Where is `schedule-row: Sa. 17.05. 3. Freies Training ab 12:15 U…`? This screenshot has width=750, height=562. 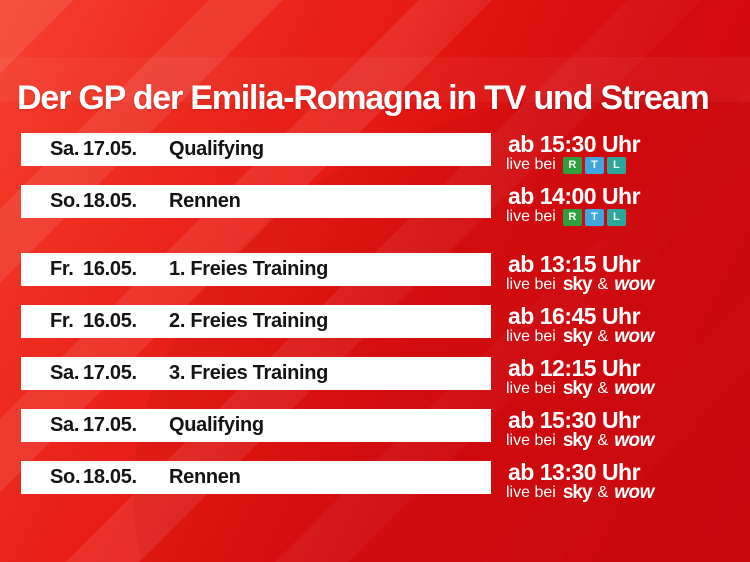
schedule-row: Sa. 17.05. 3. Freies Training ab 12:15 U… is located at coordinates (337, 377).